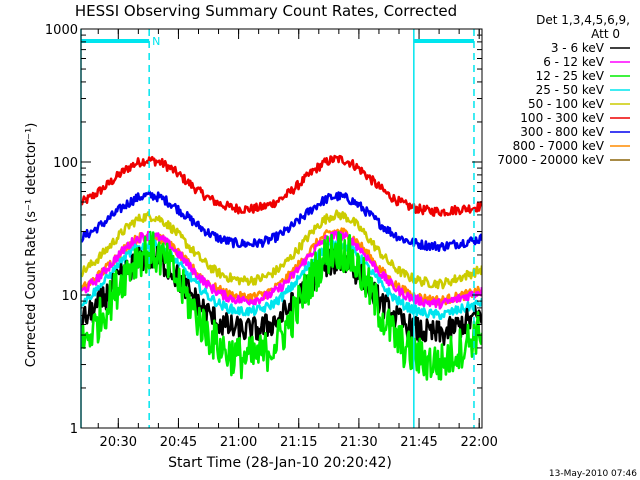  Describe the element at coordinates (418, 442) in the screenshot. I see `x-tick-label: 21:45` at that location.